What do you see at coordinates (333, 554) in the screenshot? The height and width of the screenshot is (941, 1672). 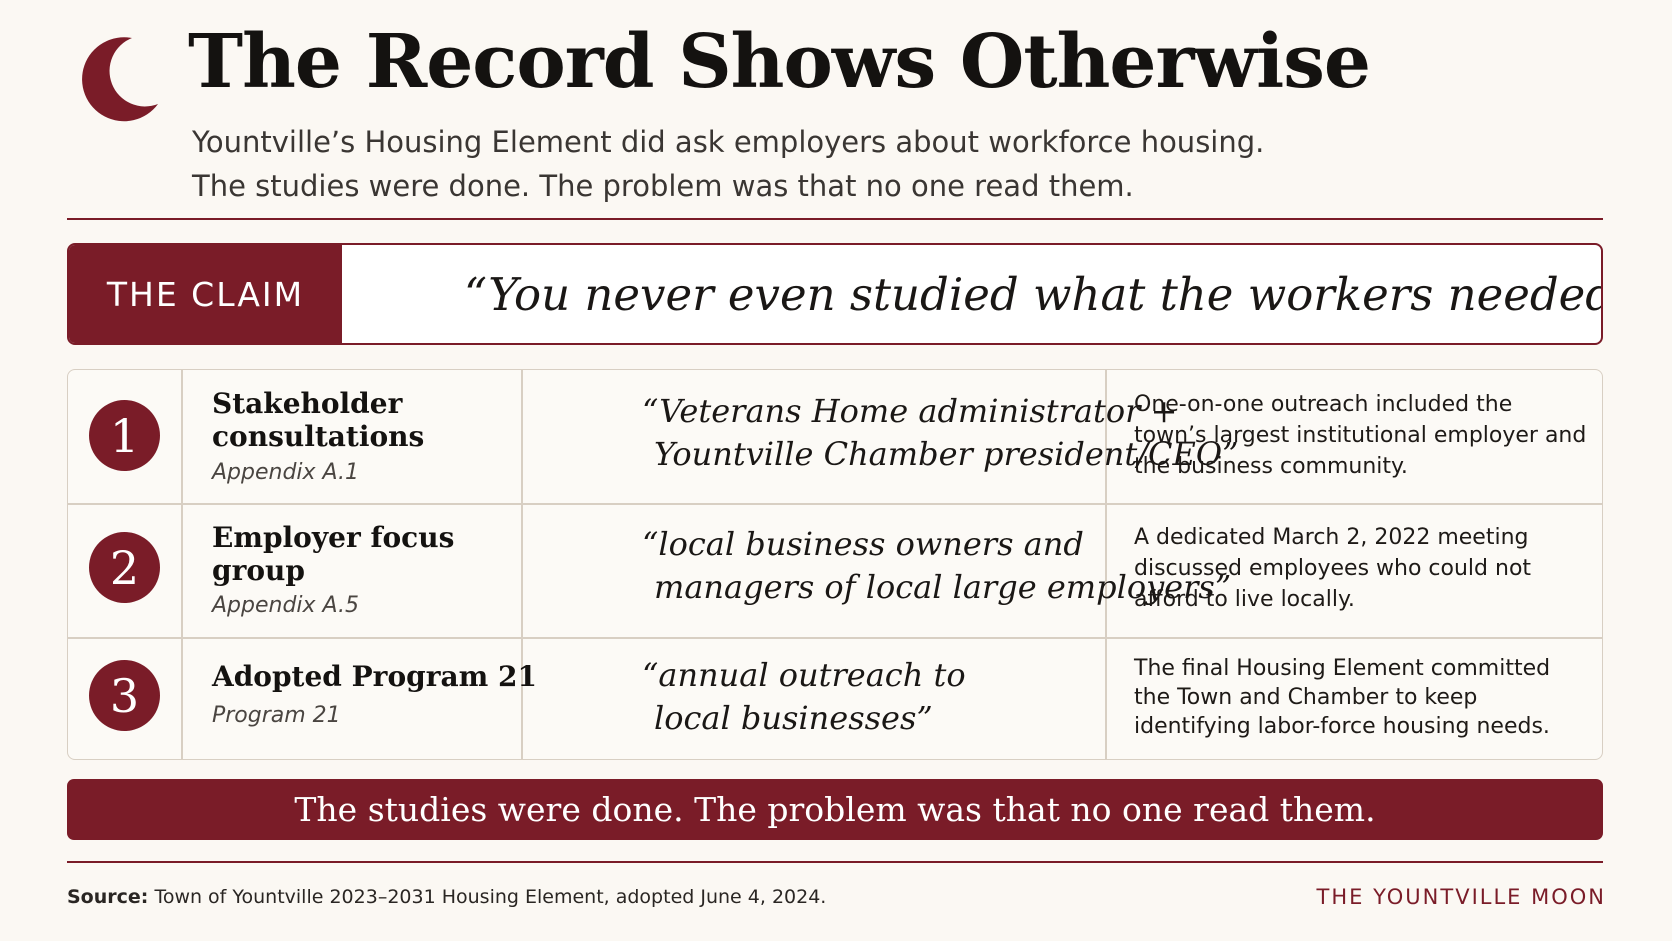 I see `row-title: Employer focus group` at bounding box center [333, 554].